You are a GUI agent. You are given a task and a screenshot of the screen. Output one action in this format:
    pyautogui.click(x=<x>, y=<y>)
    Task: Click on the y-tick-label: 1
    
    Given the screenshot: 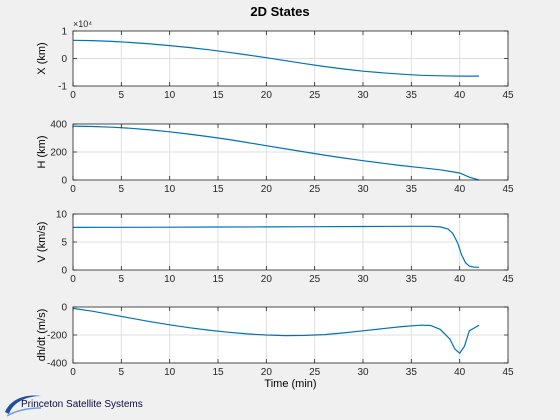 What is the action you would take?
    pyautogui.click(x=64, y=32)
    